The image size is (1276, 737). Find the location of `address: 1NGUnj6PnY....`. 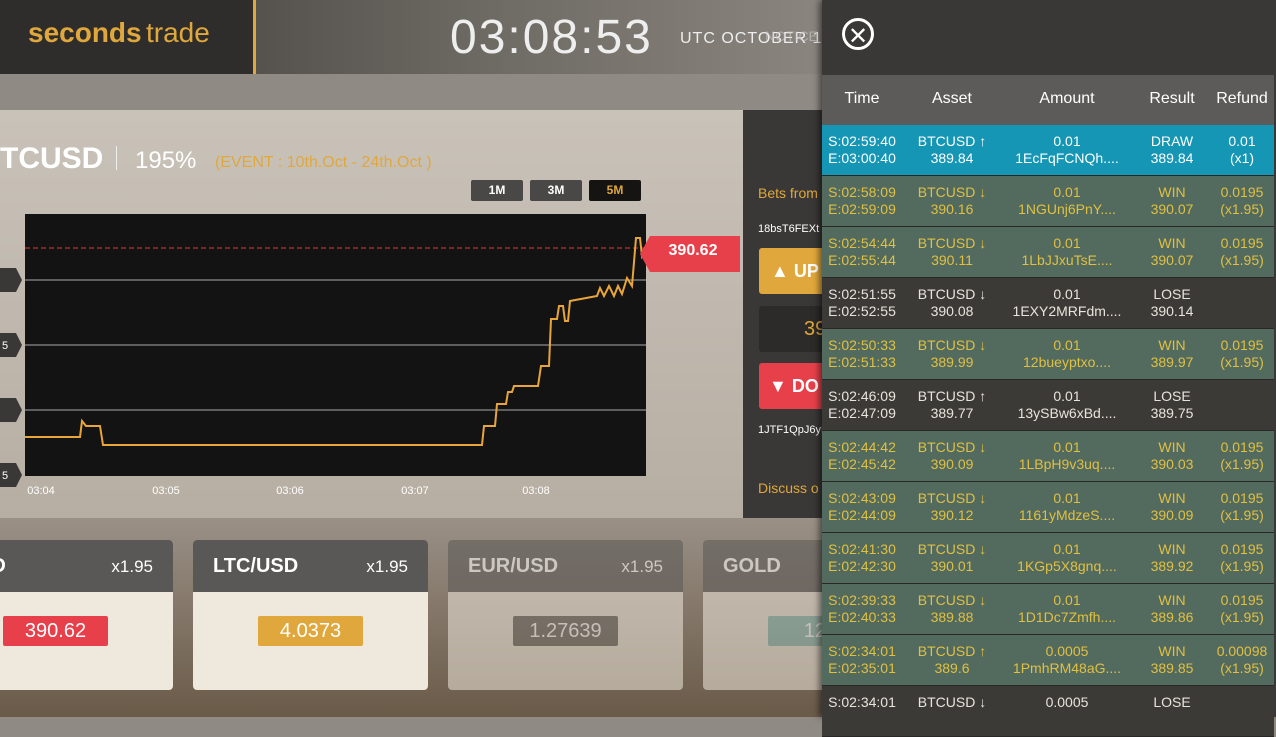

address: 1NGUnj6PnY.... is located at coordinates (1067, 209).